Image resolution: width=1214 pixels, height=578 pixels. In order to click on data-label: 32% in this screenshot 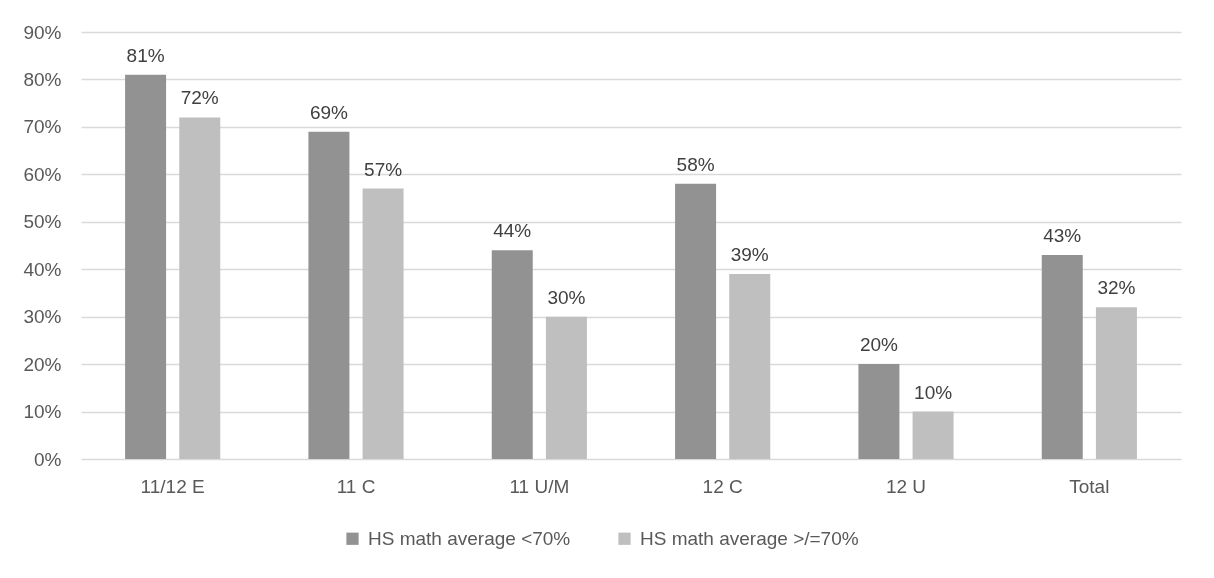, I will do `click(1116, 288)`.